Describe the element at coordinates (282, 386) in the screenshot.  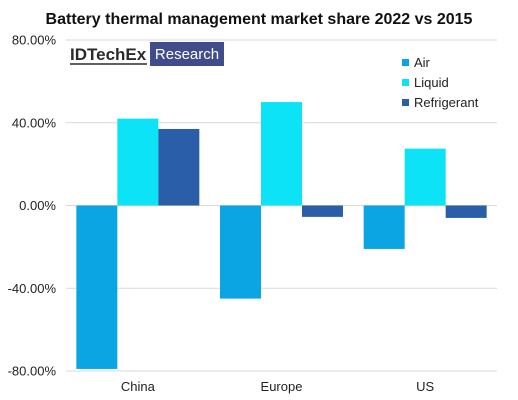
I see `x-tick-label: Europe` at that location.